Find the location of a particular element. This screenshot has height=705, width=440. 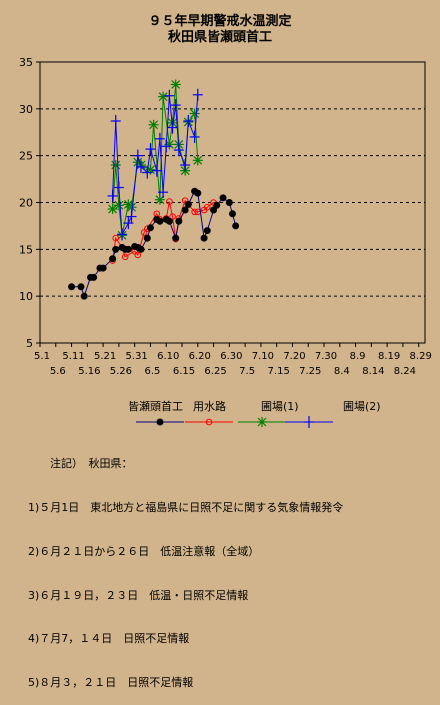

x-tick-label-bottom: 7.5 is located at coordinates (247, 371).